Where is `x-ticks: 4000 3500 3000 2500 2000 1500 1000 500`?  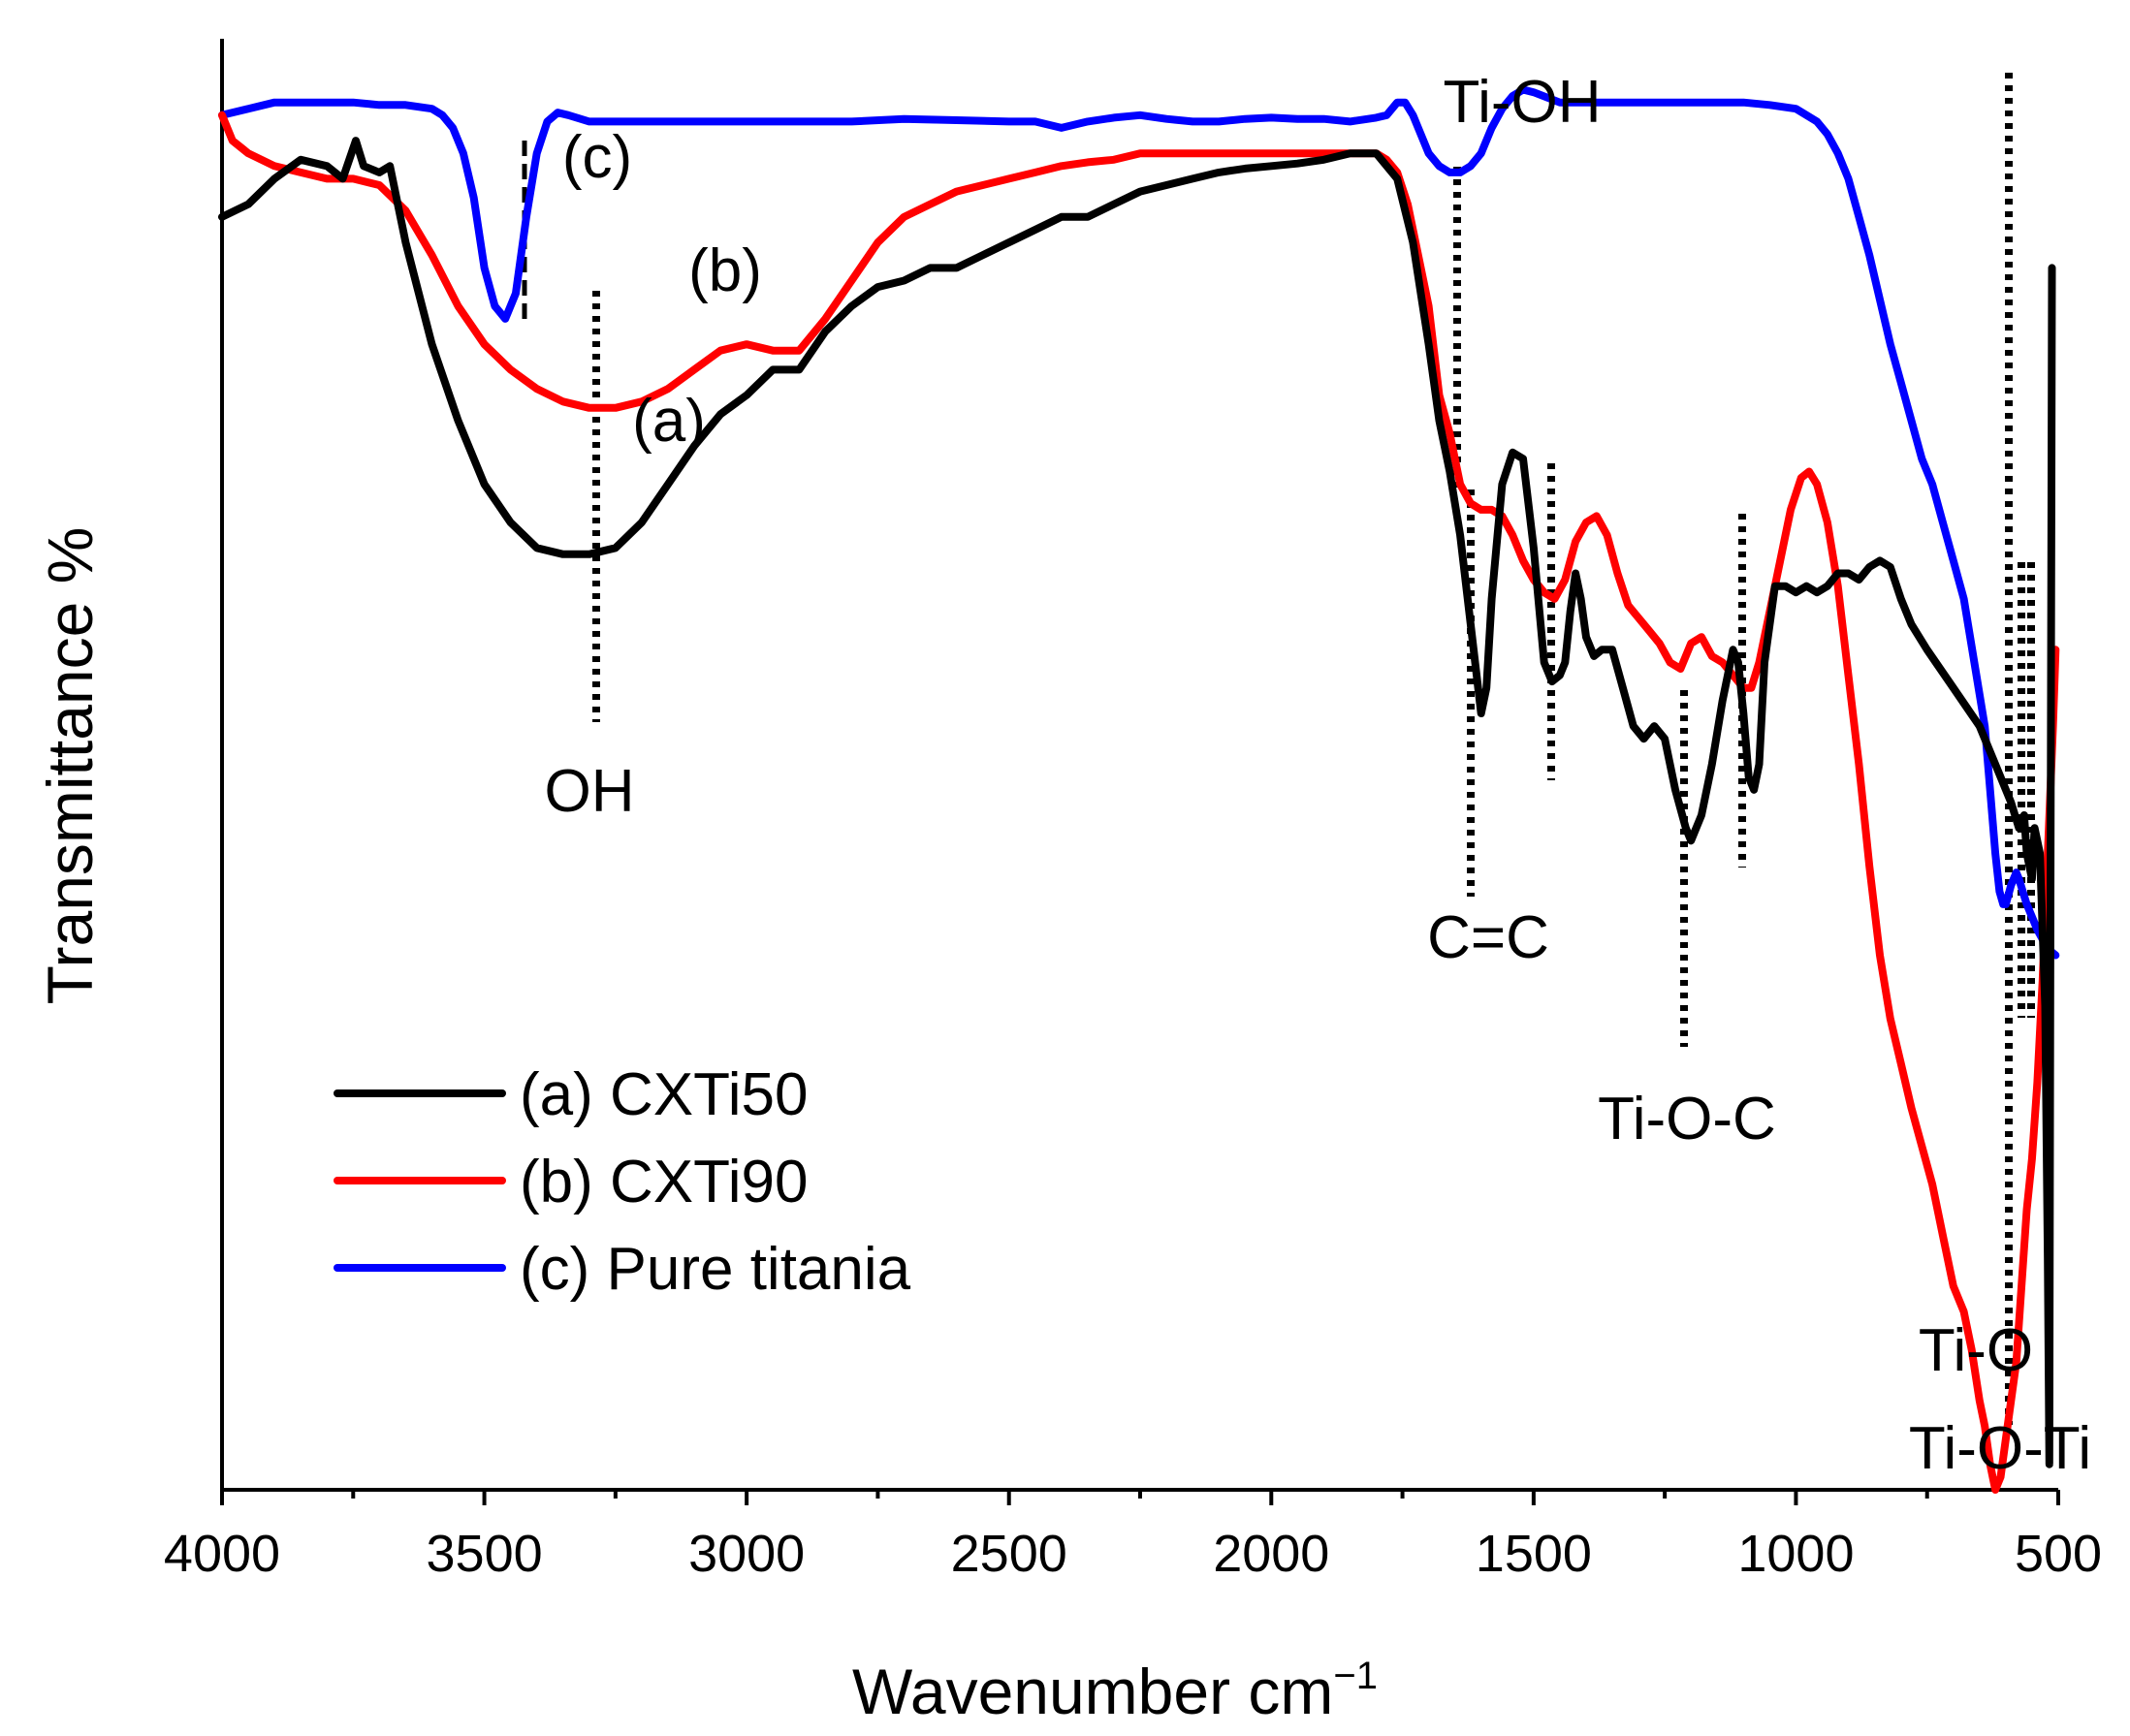 x-ticks: 4000 3500 3000 2500 2000 1500 1000 500 is located at coordinates (1133, 1536).